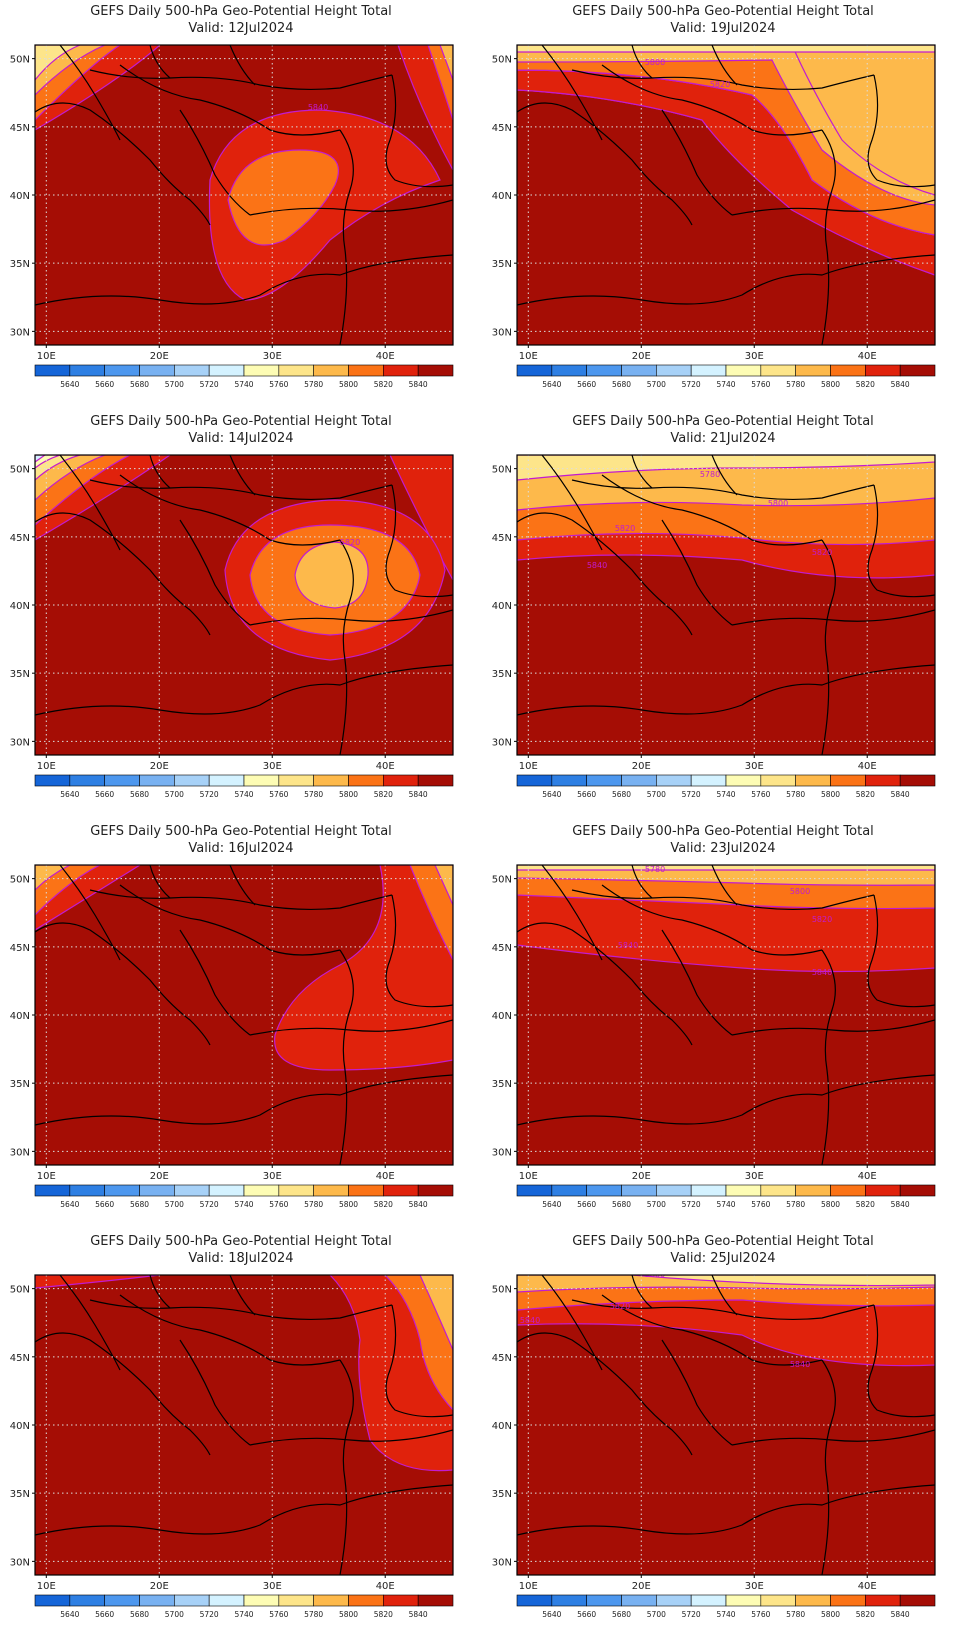 The image size is (964, 1640). Describe the element at coordinates (621, 1614) in the screenshot. I see `legend-level-label: 5680` at that location.